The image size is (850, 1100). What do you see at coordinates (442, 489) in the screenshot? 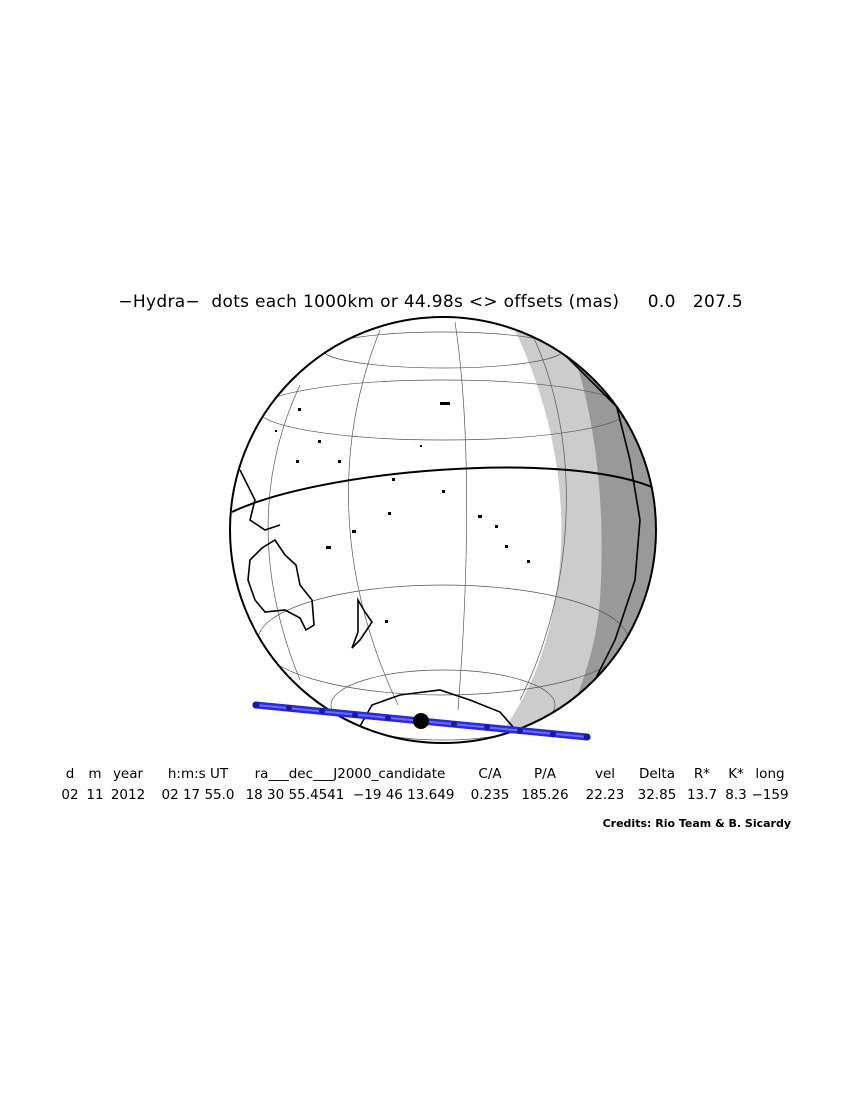
I see `equator` at bounding box center [442, 489].